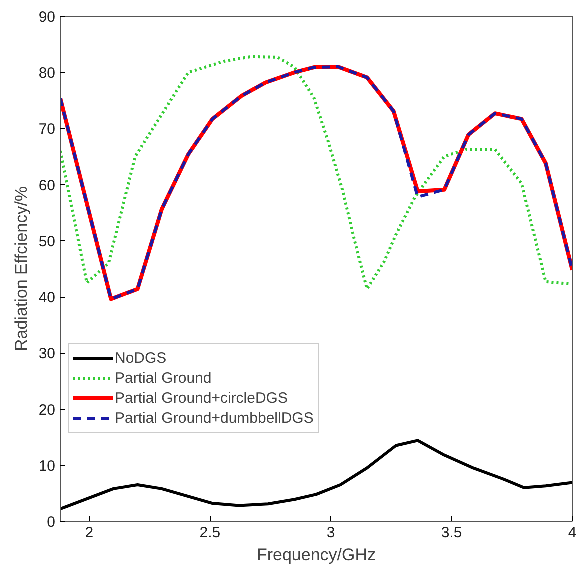 This screenshot has width=578, height=577. I want to click on legend-label: NoDGS, so click(141, 358).